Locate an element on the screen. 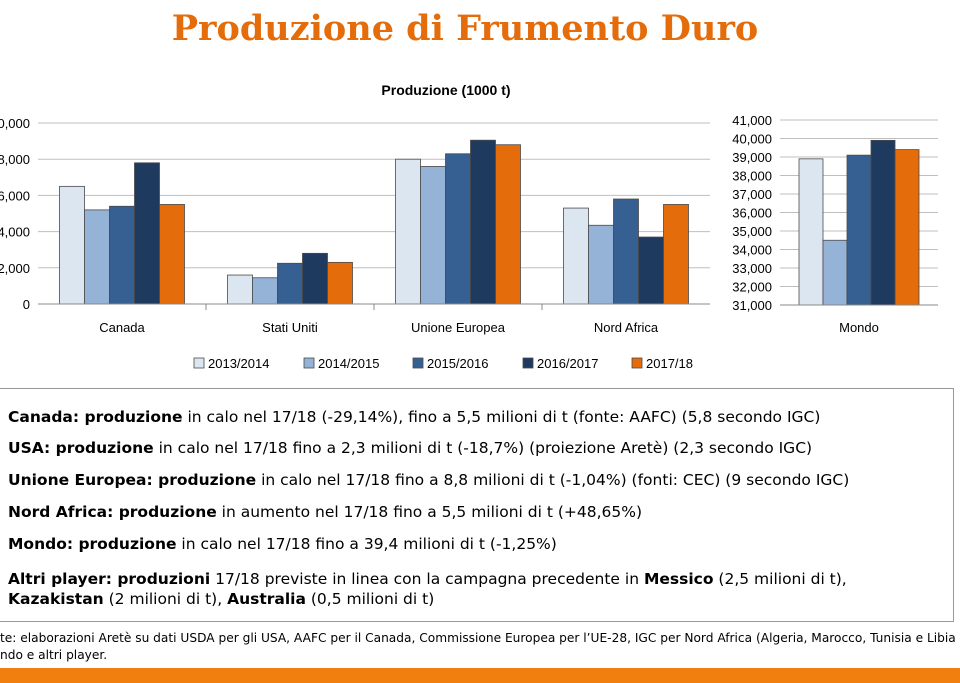  y-tick-label: 34,000 is located at coordinates (752, 250).